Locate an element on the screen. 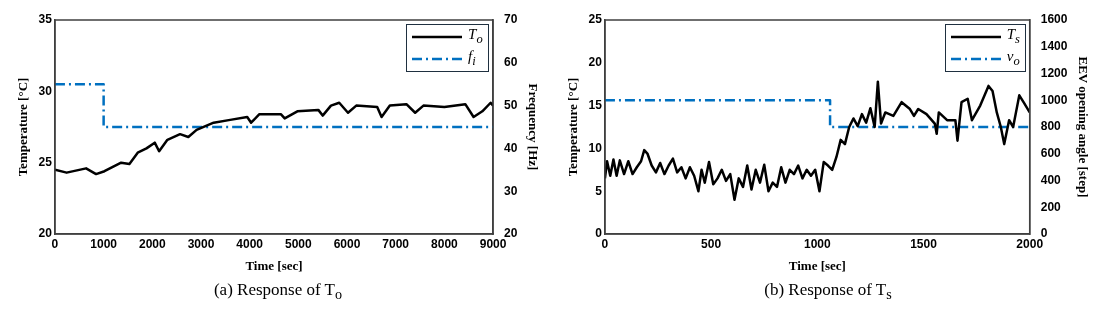 Image resolution: width=1111 pixels, height=320 pixels. legend-label: f$_{i}$ is located at coordinates (472, 59).